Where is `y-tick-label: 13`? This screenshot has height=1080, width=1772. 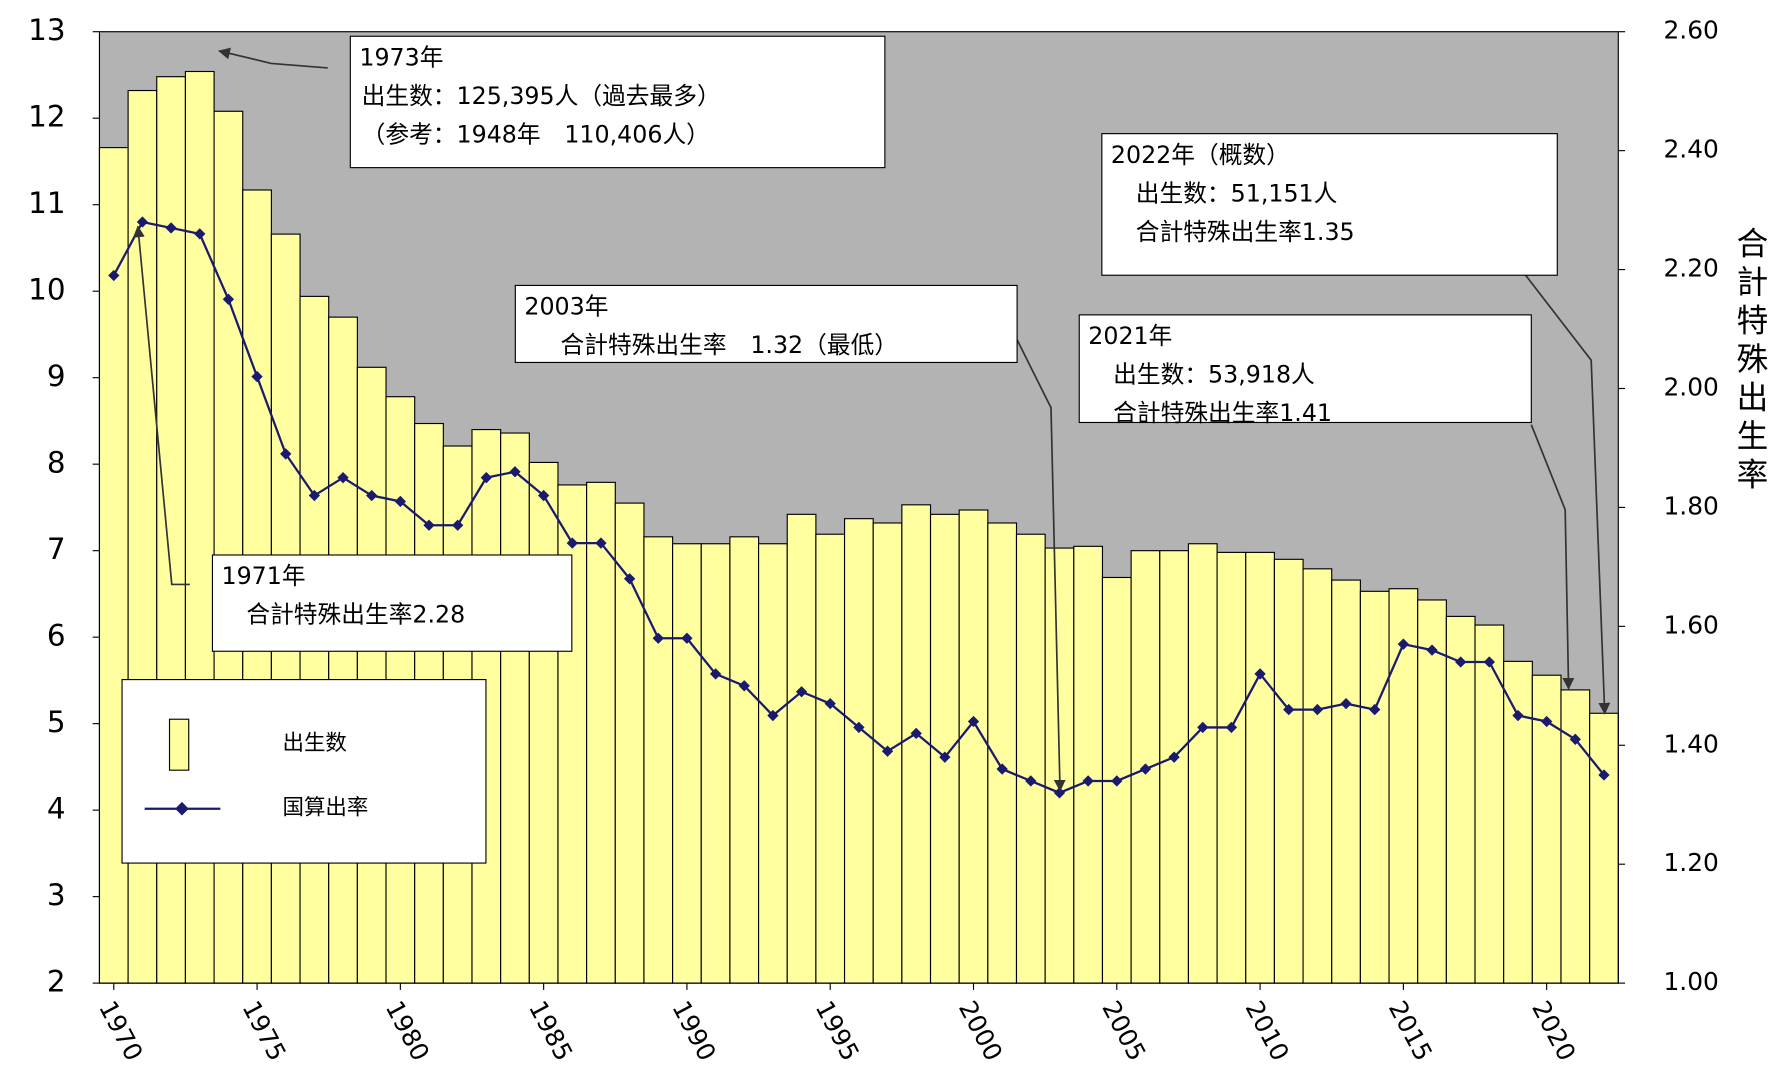
y-tick-label: 13 is located at coordinates (46, 30).